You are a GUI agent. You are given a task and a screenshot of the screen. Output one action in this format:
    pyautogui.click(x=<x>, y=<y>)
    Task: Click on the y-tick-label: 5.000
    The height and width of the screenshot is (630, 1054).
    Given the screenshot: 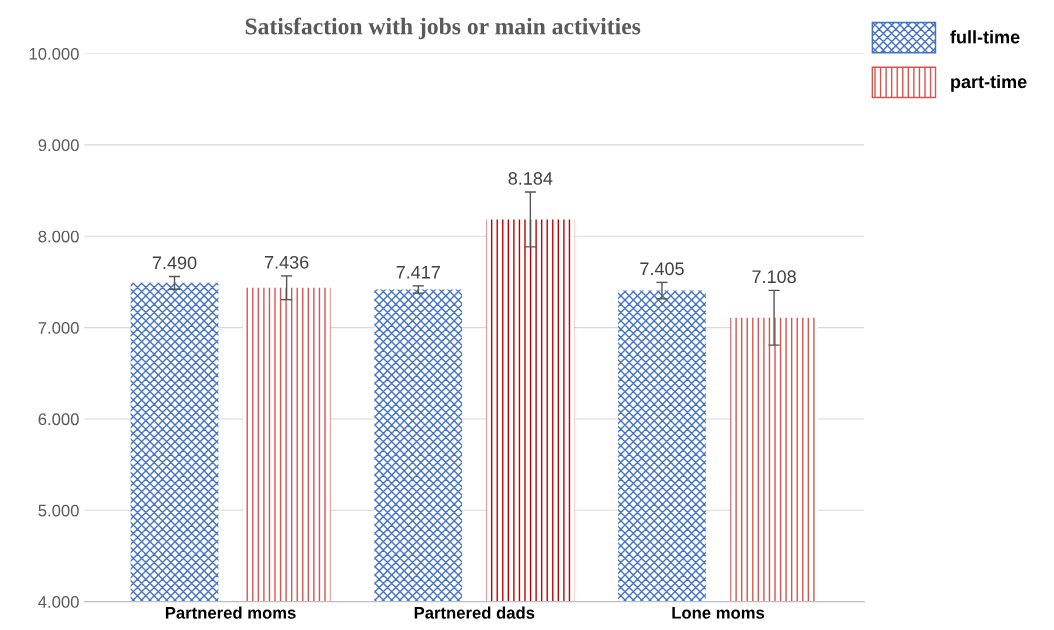 What is the action you would take?
    pyautogui.click(x=58, y=510)
    